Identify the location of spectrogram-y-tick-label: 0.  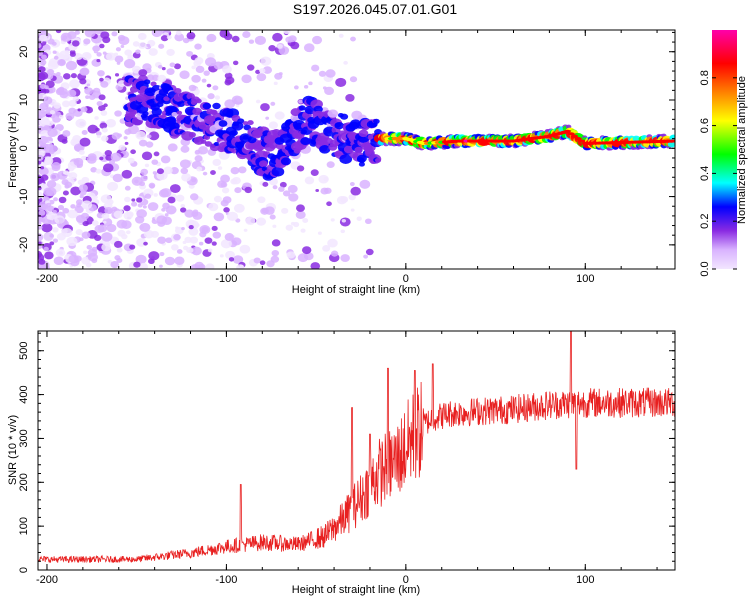
(24, 148).